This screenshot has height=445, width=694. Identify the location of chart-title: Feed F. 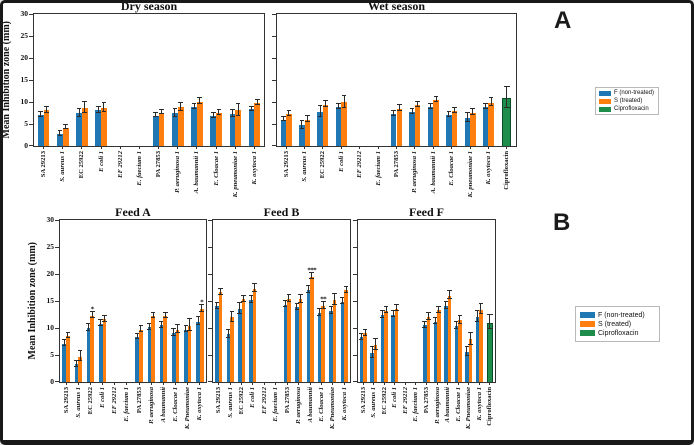
(426, 212).